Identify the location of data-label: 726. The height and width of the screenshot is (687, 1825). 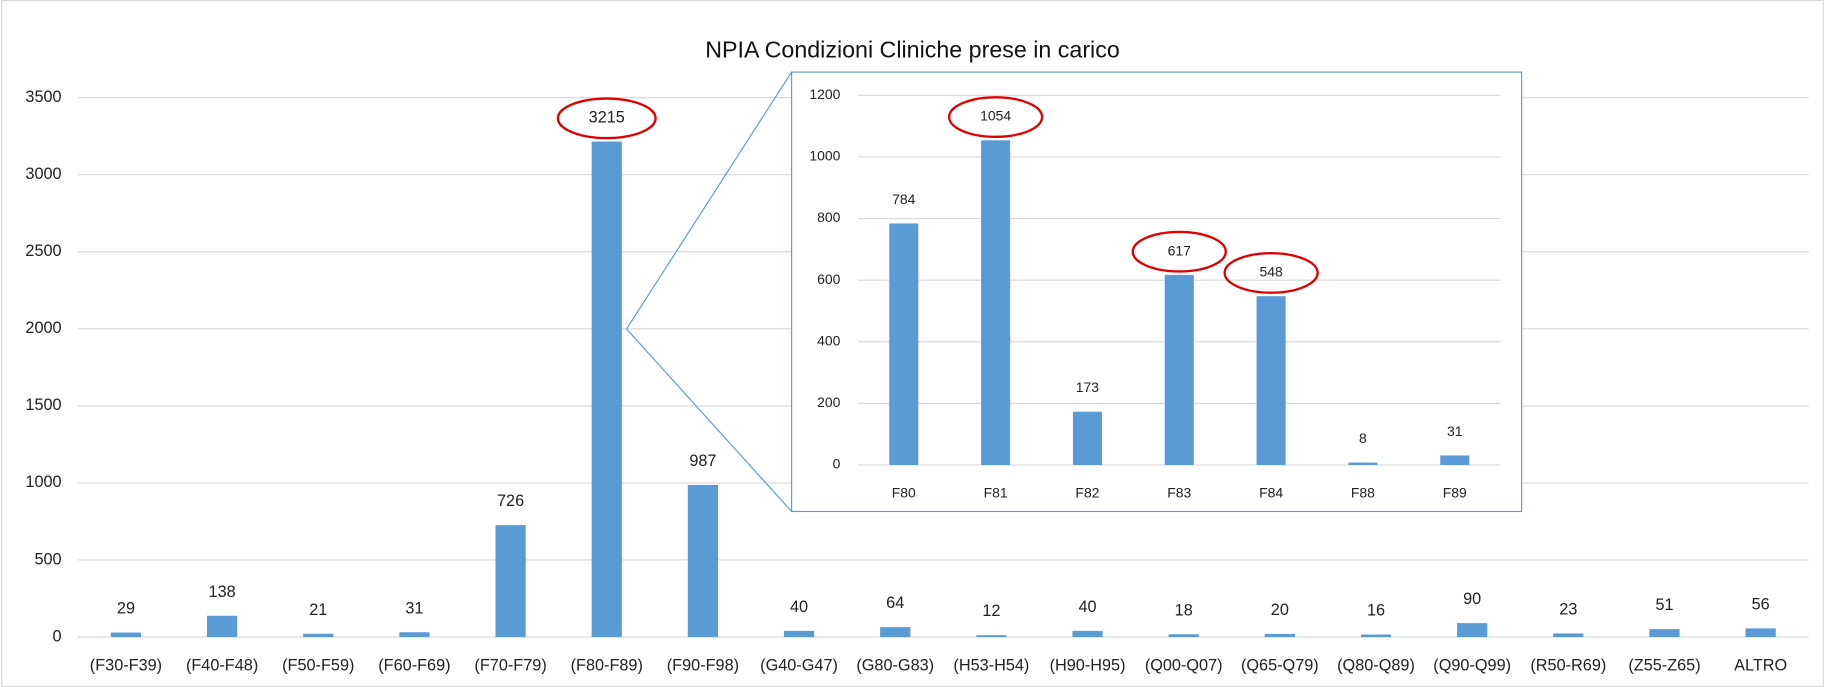
(510, 501).